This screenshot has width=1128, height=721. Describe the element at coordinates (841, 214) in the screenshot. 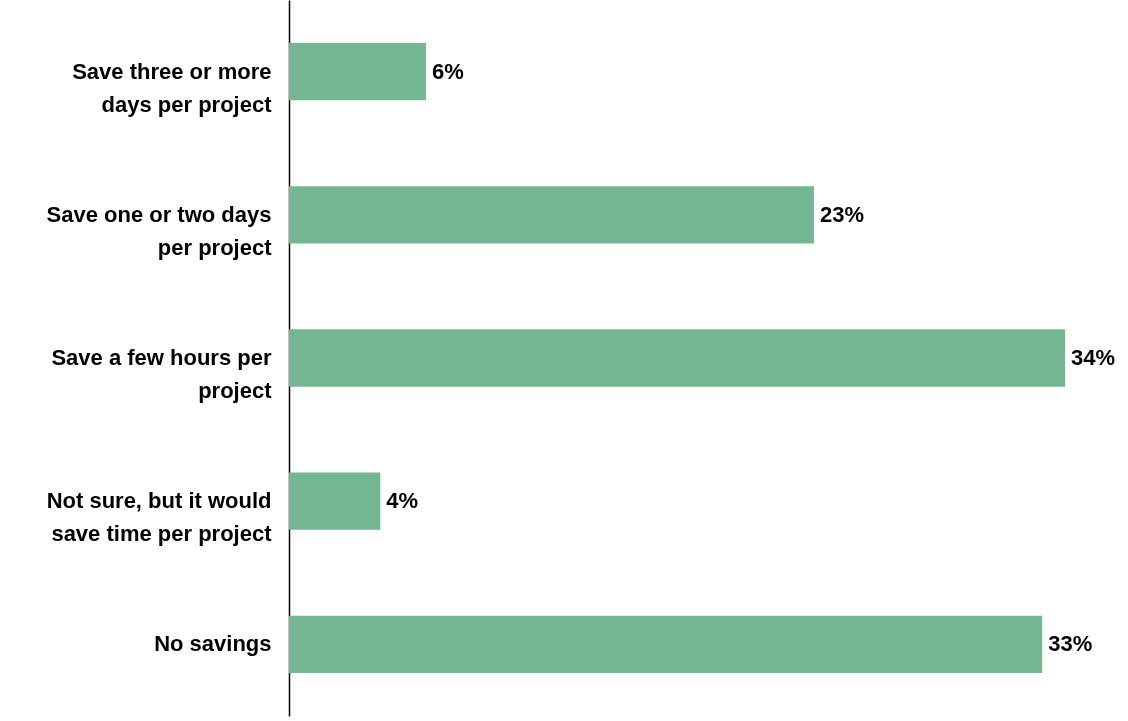

I see `data-label: 23%` at that location.